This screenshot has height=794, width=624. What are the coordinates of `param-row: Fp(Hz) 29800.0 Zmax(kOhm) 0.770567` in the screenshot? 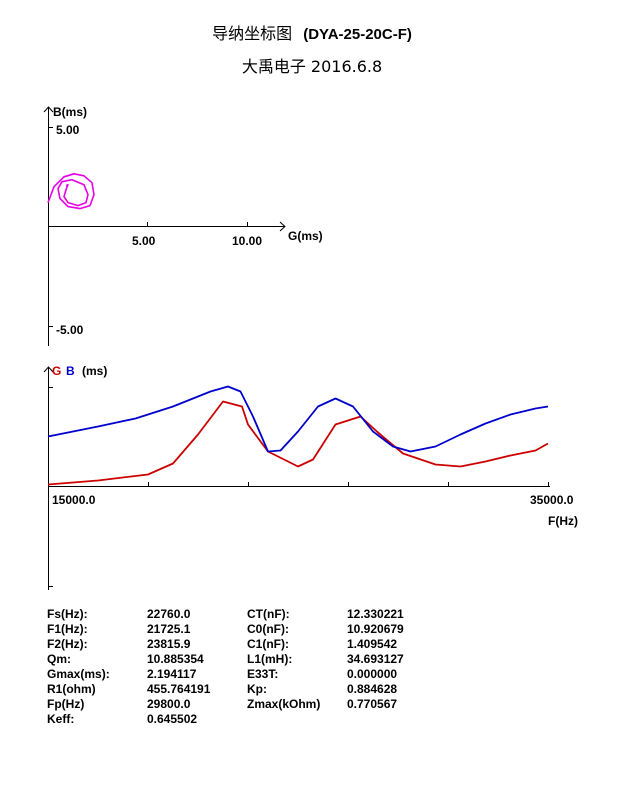 It's located at (247, 704).